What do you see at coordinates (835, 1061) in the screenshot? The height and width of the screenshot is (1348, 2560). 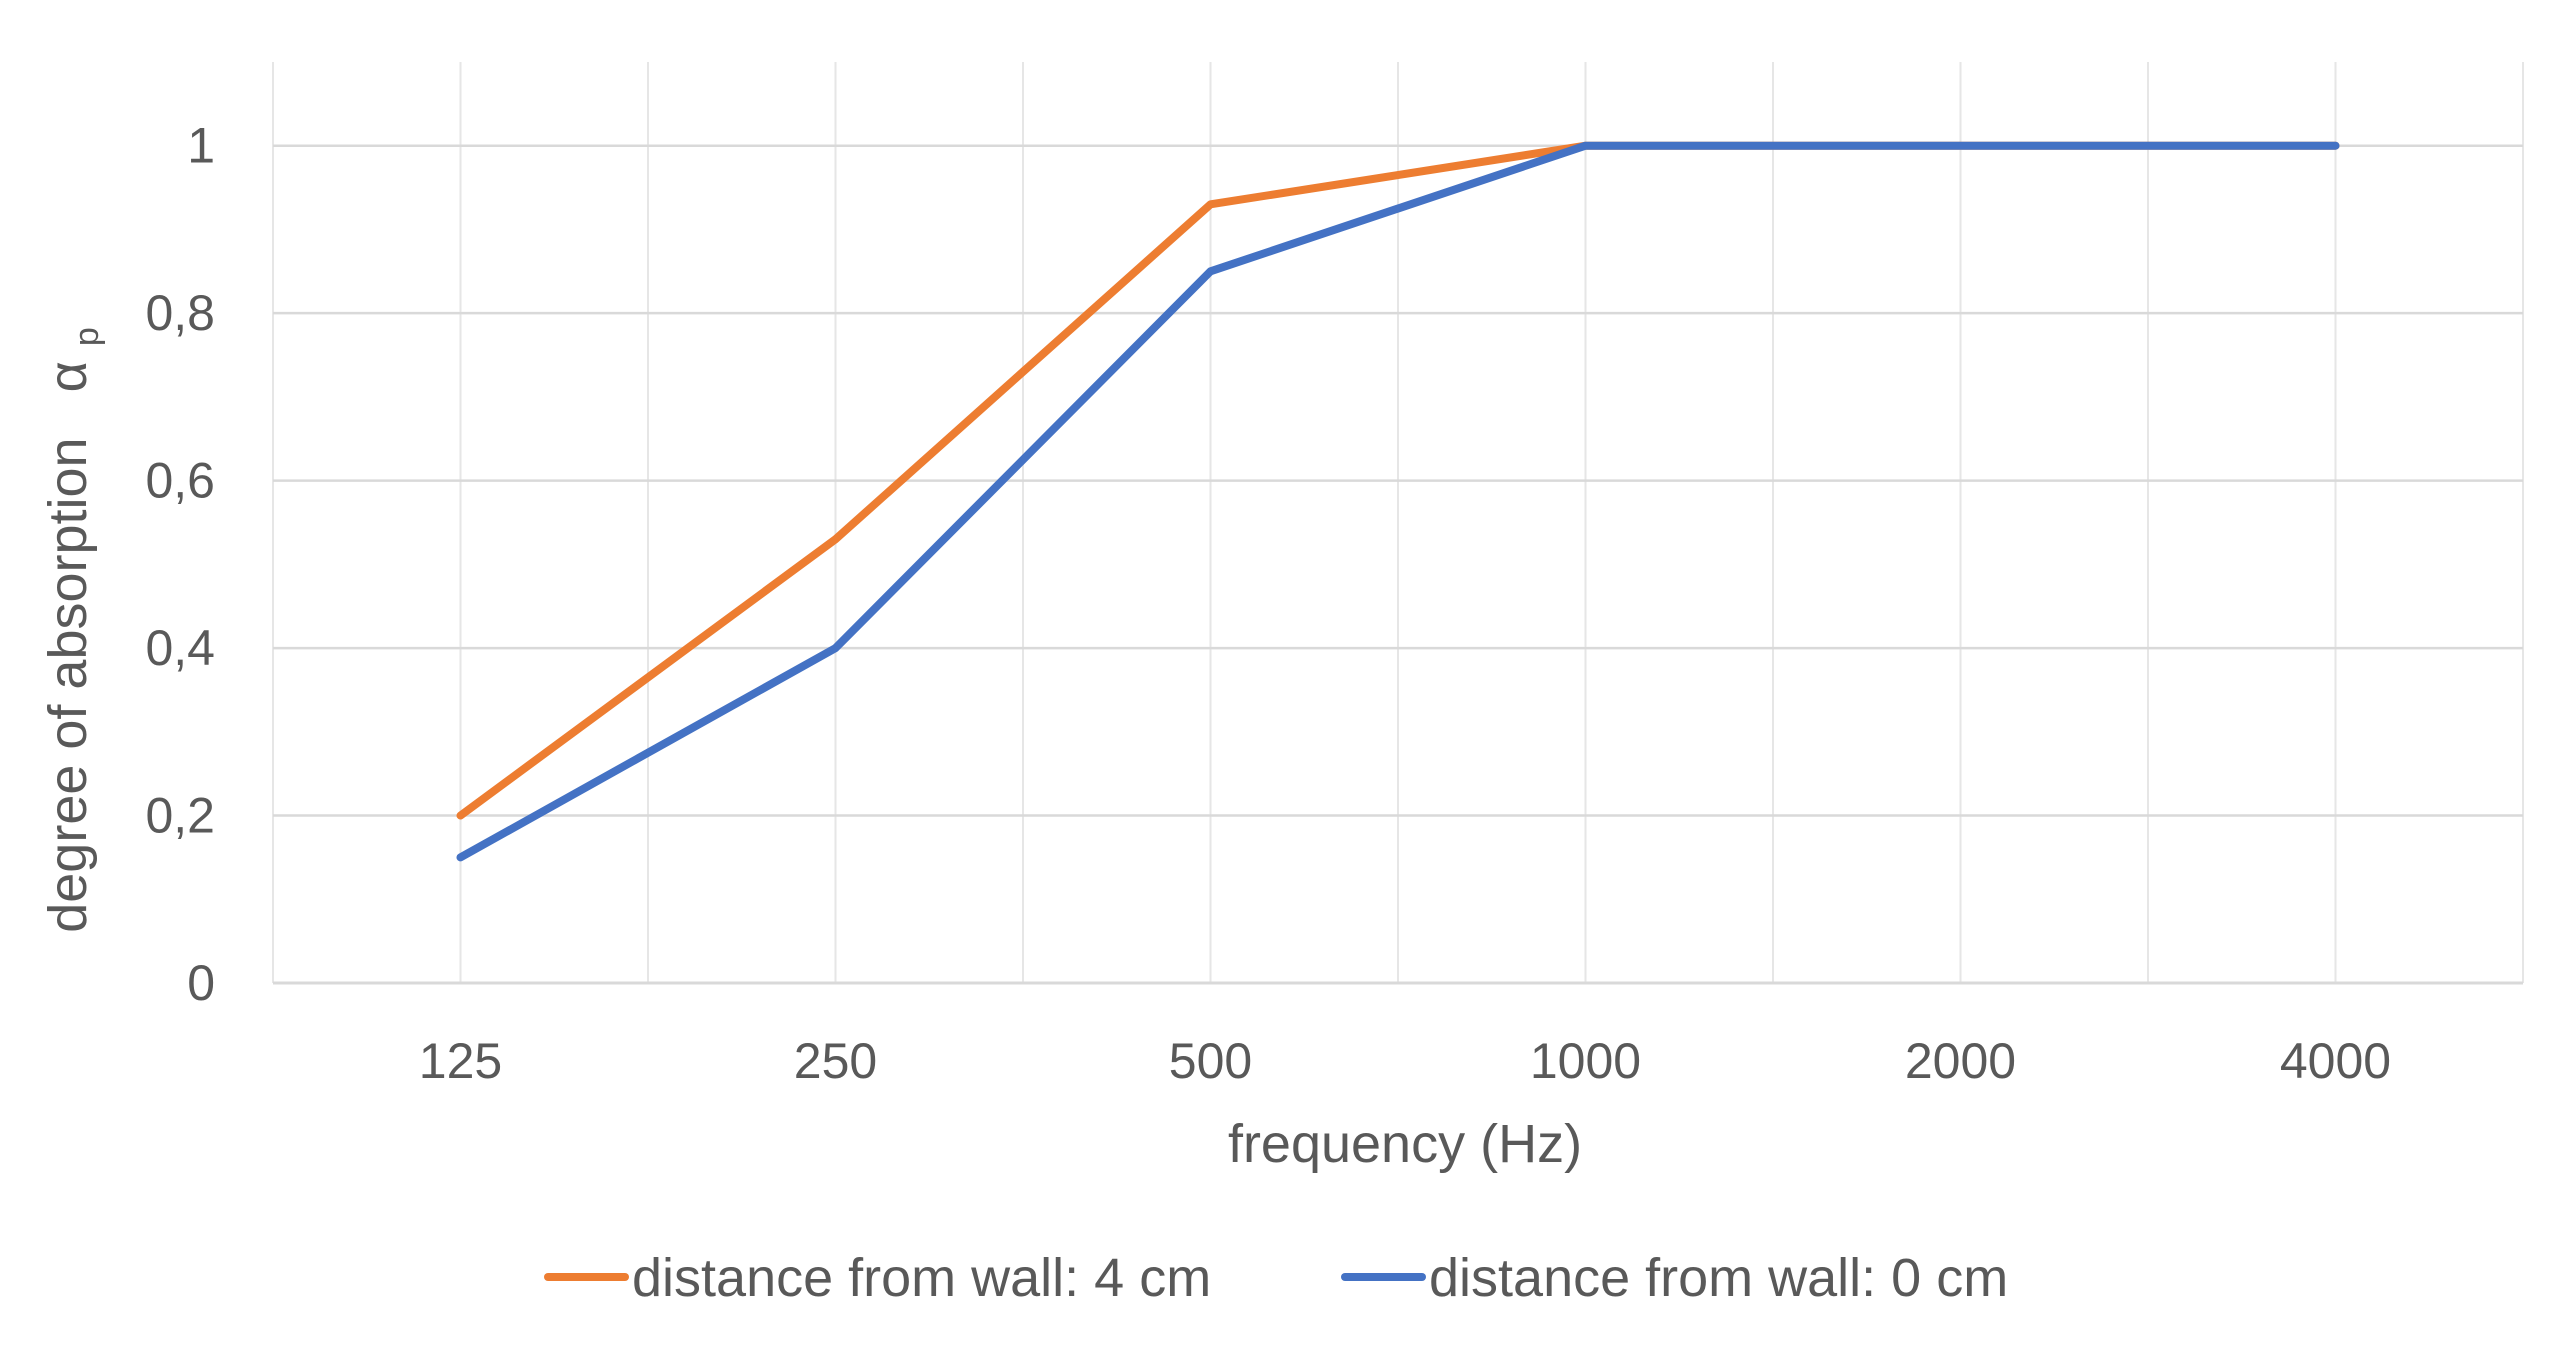 I see `x-tick-label: 250` at bounding box center [835, 1061].